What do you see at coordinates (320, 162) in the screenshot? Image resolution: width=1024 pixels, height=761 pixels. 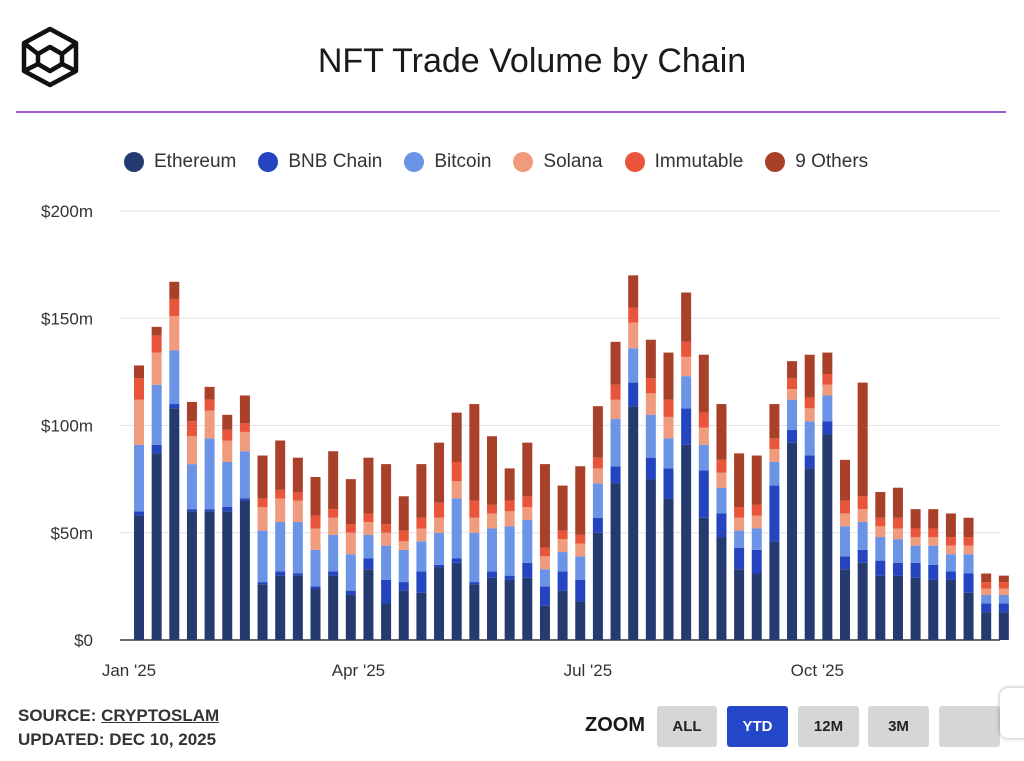 I see `legend-item-bnb-chain: BNB Chain` at bounding box center [320, 162].